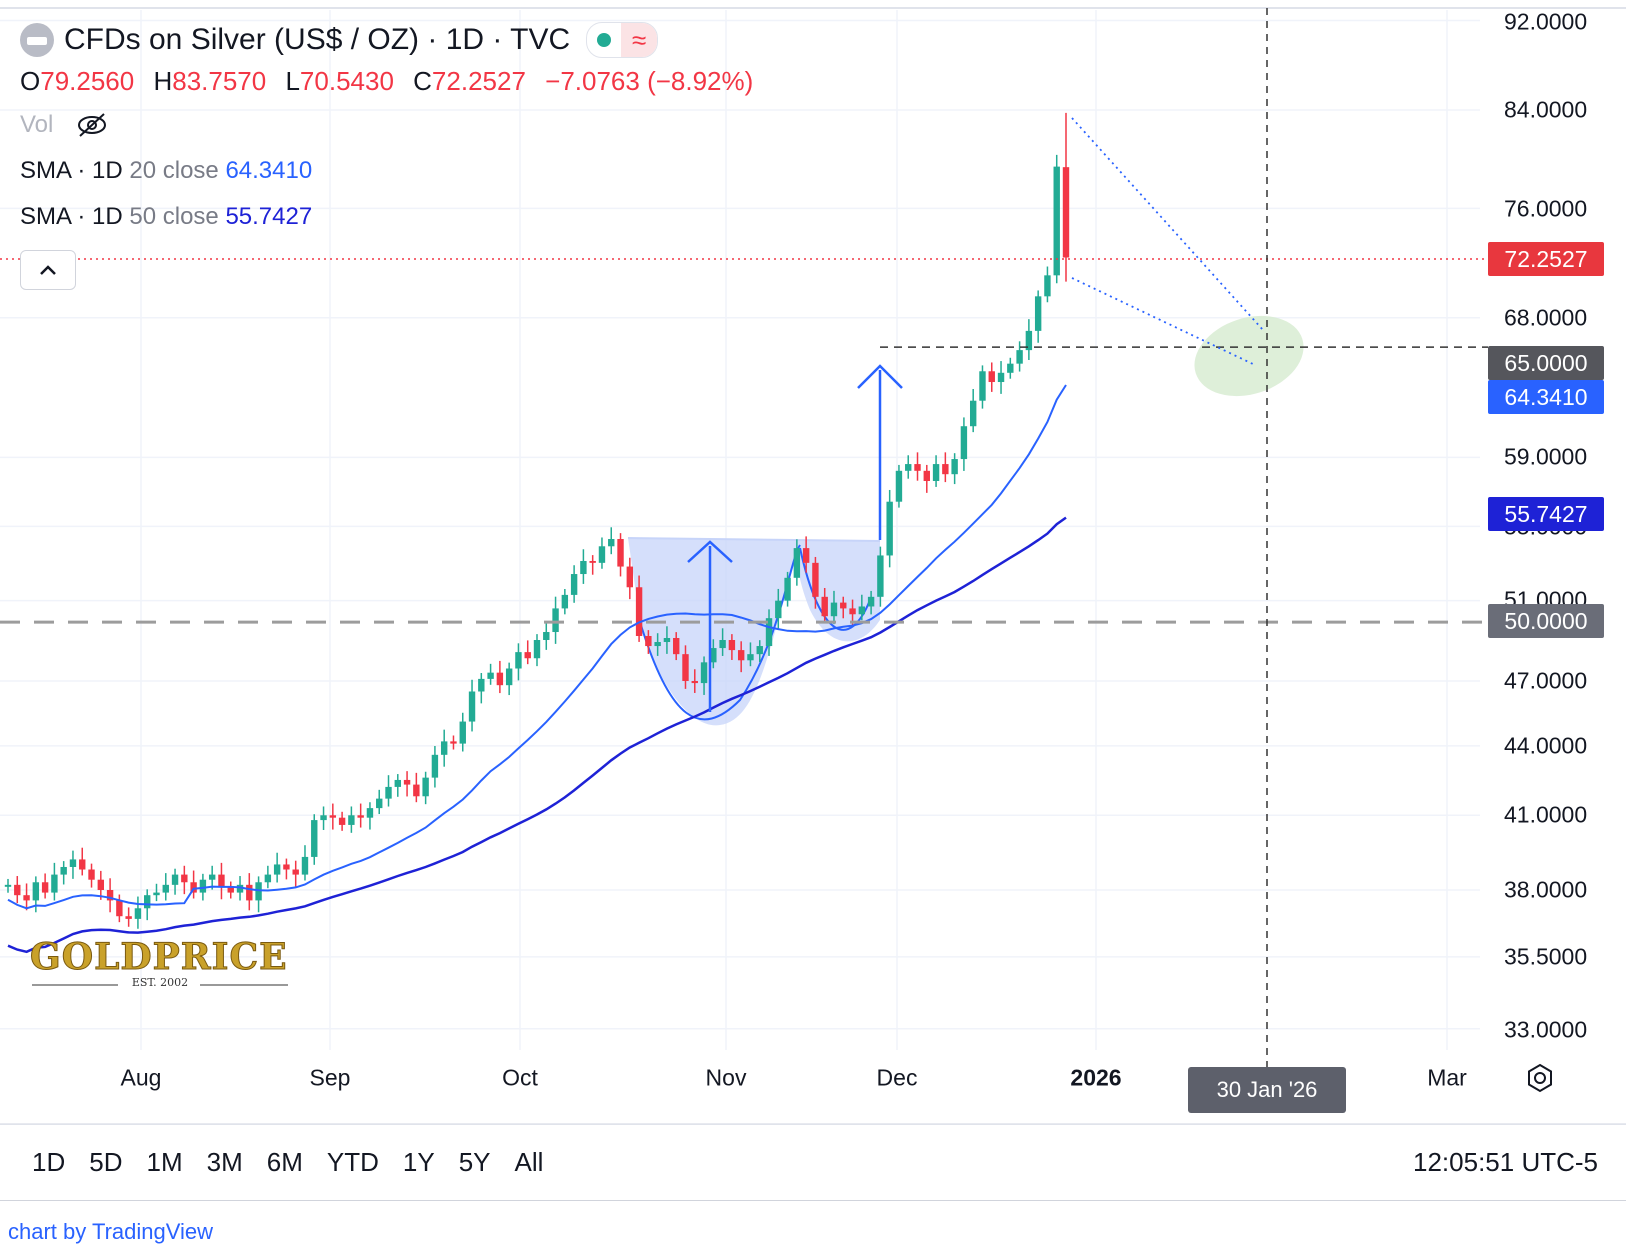 The image size is (1626, 1257). Describe the element at coordinates (292, 81) in the screenshot. I see `low-label: L` at that location.